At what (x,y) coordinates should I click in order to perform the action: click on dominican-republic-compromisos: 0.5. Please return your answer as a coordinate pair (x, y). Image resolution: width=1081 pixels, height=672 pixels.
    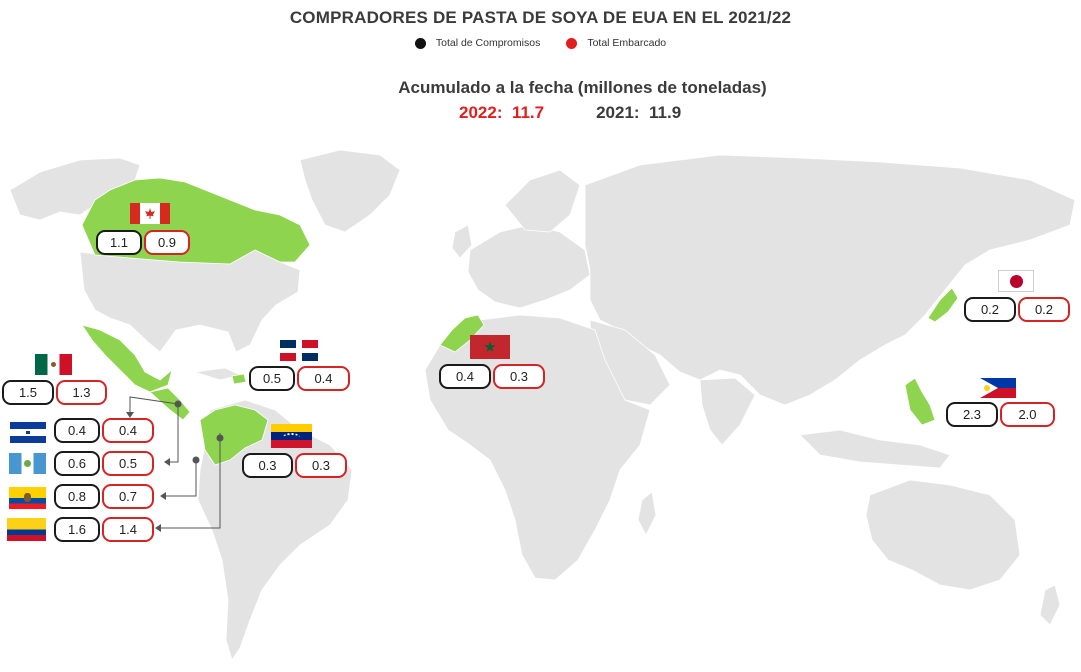
    Looking at the image, I should click on (272, 378).